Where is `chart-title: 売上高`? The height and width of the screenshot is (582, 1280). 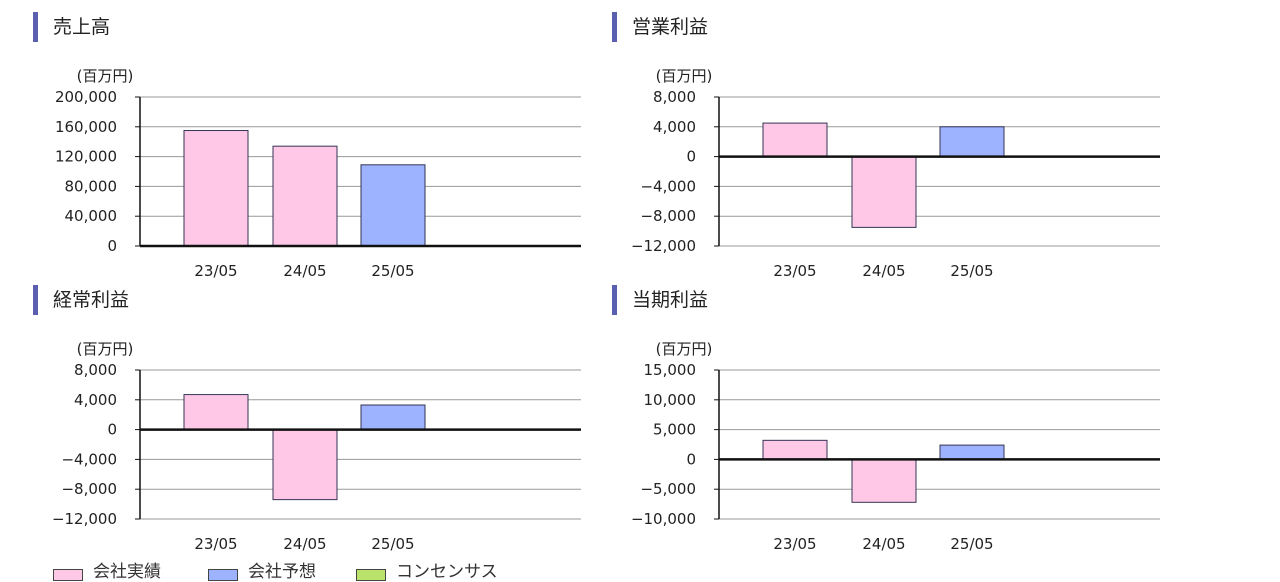 chart-title: 売上高 is located at coordinates (71, 27).